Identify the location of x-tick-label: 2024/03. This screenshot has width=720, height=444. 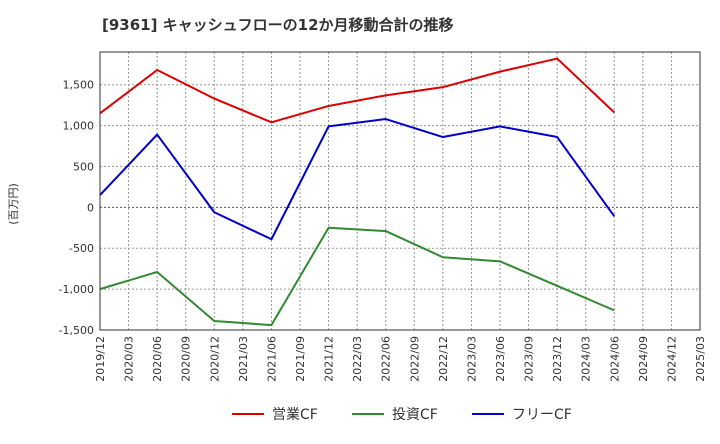
(586, 359).